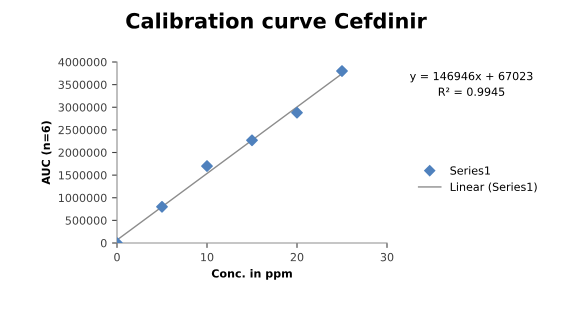  Describe the element at coordinates (82, 85) in the screenshot. I see `y-tick-label: 3500000` at that location.